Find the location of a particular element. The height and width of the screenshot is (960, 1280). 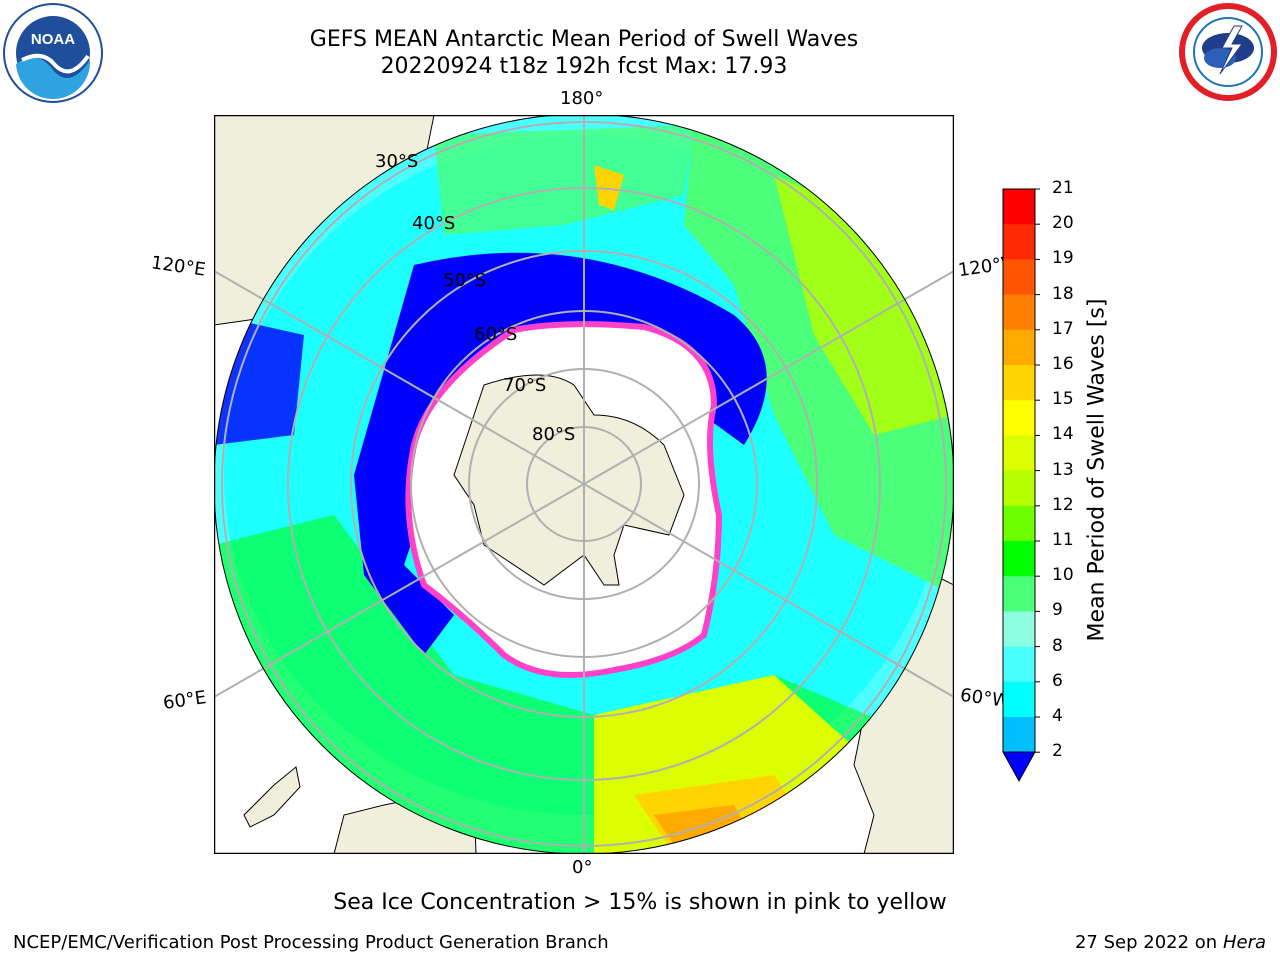

colorbar-tick-label: 14 is located at coordinates (1063, 434).